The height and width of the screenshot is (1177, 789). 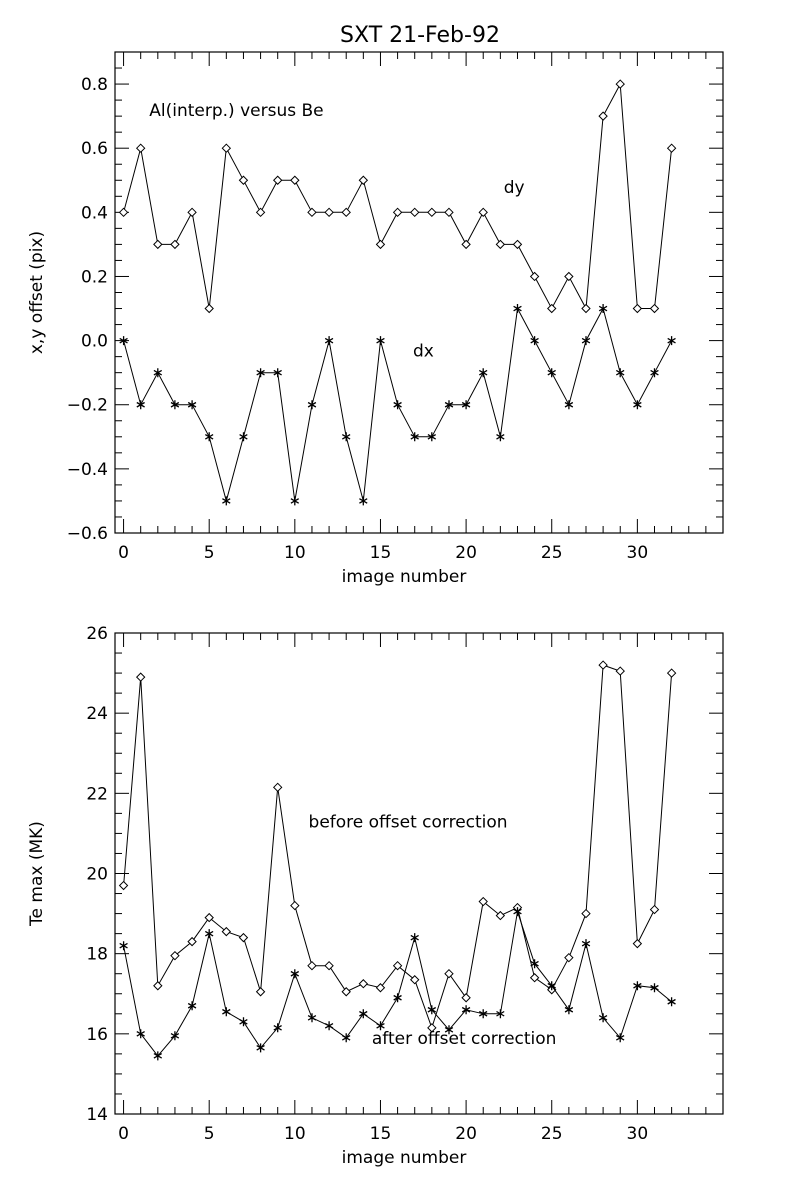 I want to click on figure-title: SXT 21-Feb-92, so click(x=420, y=35).